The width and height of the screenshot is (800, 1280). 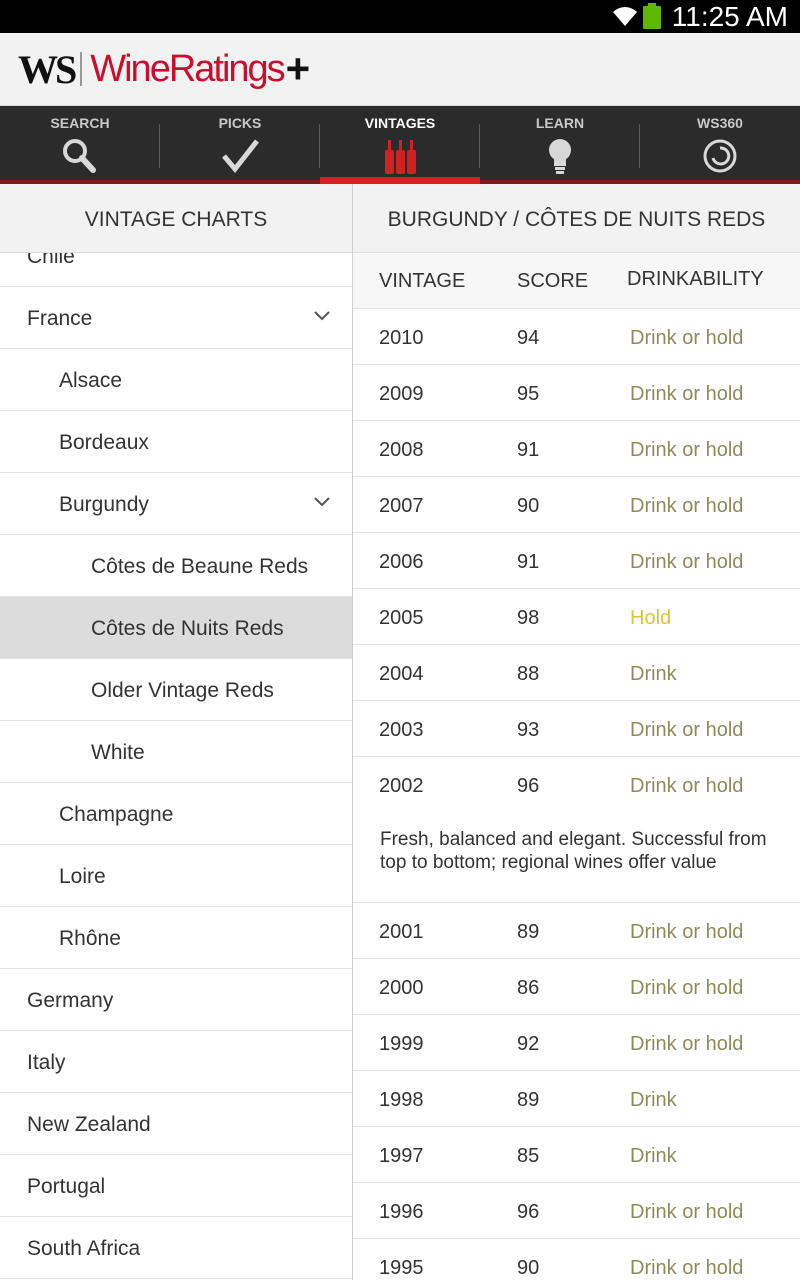 What do you see at coordinates (84, 1248) in the screenshot?
I see `list-item-label: South Africa` at bounding box center [84, 1248].